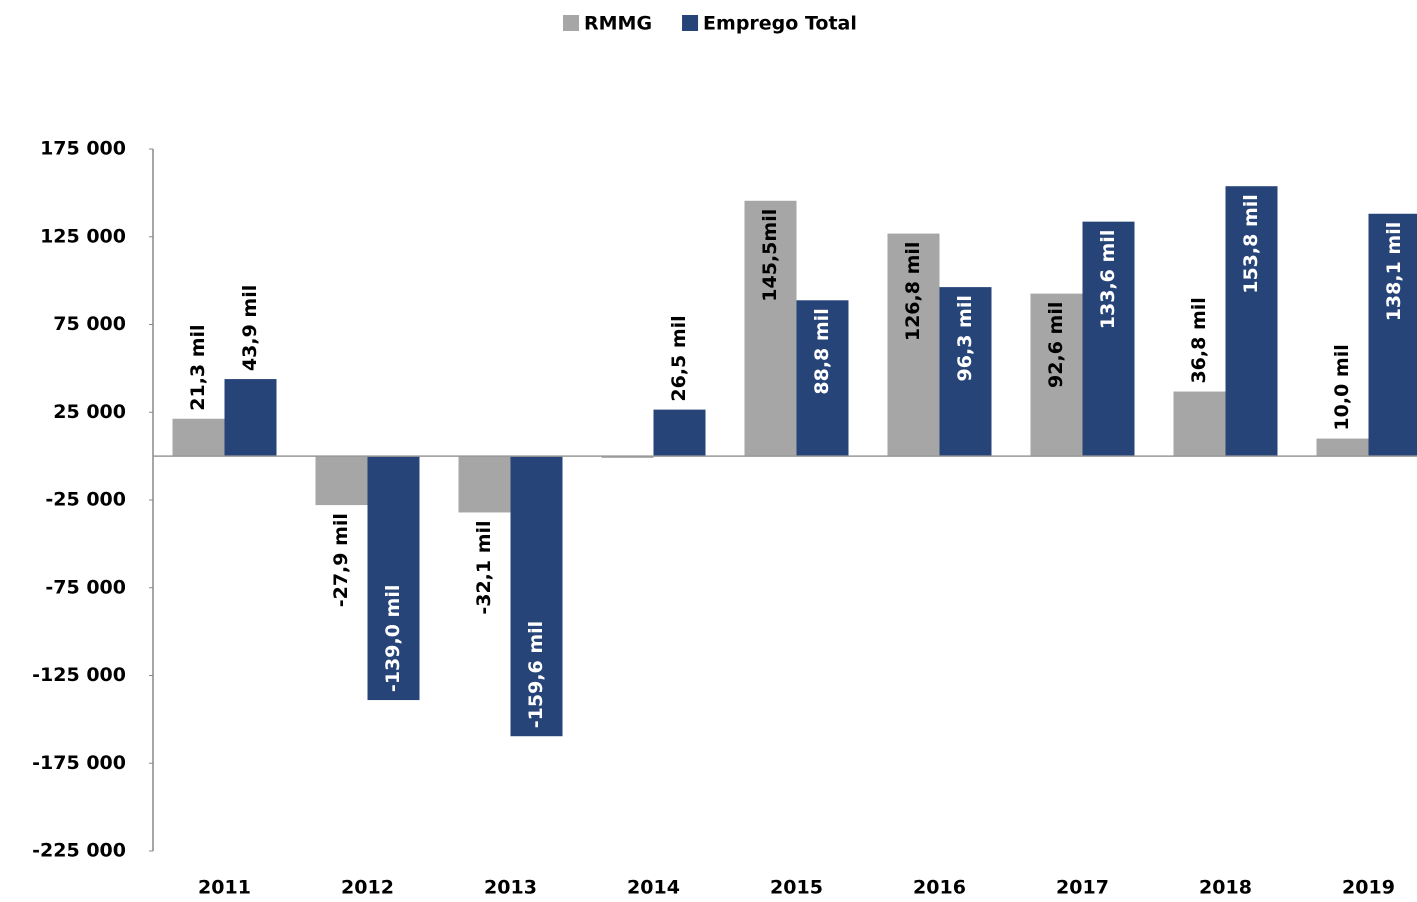  Describe the element at coordinates (1056, 345) in the screenshot. I see `data-label: 92,6 mil` at that location.